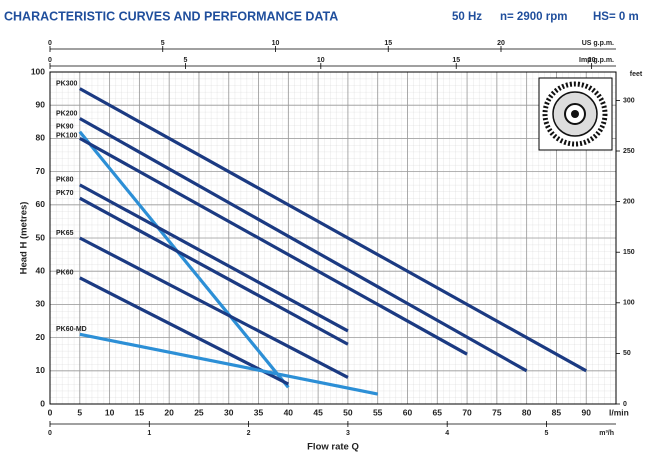 The width and height of the screenshot is (650, 460). I want to click on x-axis-title: Flow rate Q, so click(333, 447).